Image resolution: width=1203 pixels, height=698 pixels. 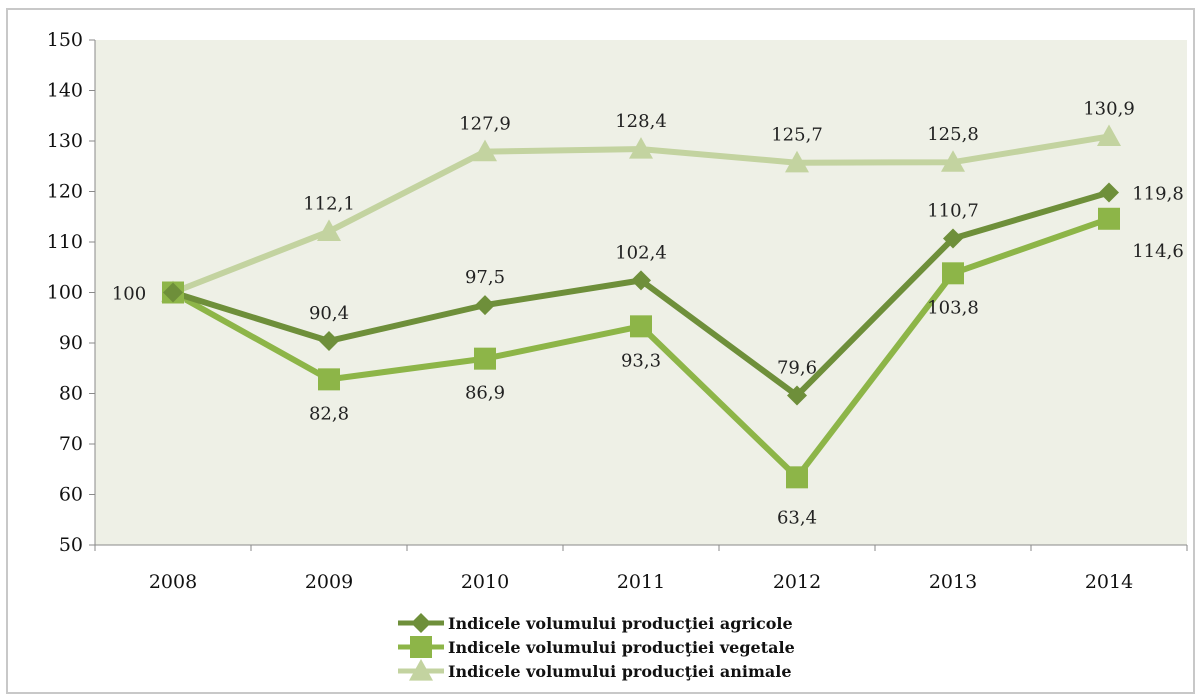 What do you see at coordinates (797, 368) in the screenshot?
I see `data-label-0: 79,6` at bounding box center [797, 368].